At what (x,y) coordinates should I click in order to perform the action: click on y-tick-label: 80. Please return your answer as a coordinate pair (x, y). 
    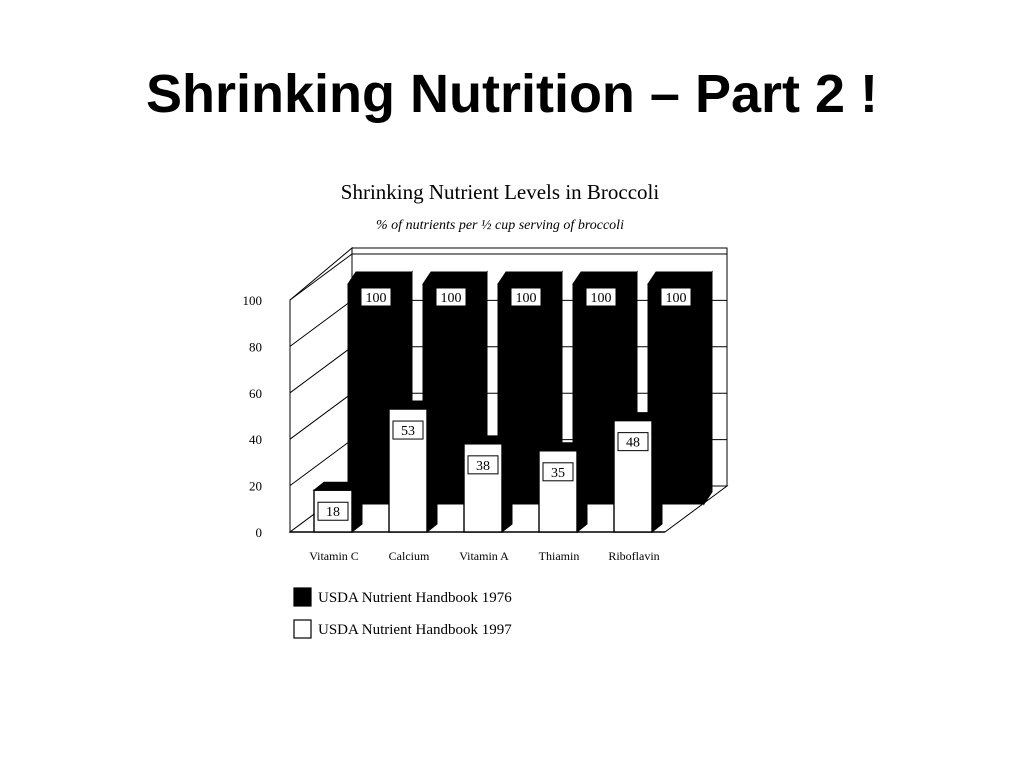
    Looking at the image, I should click on (255, 346).